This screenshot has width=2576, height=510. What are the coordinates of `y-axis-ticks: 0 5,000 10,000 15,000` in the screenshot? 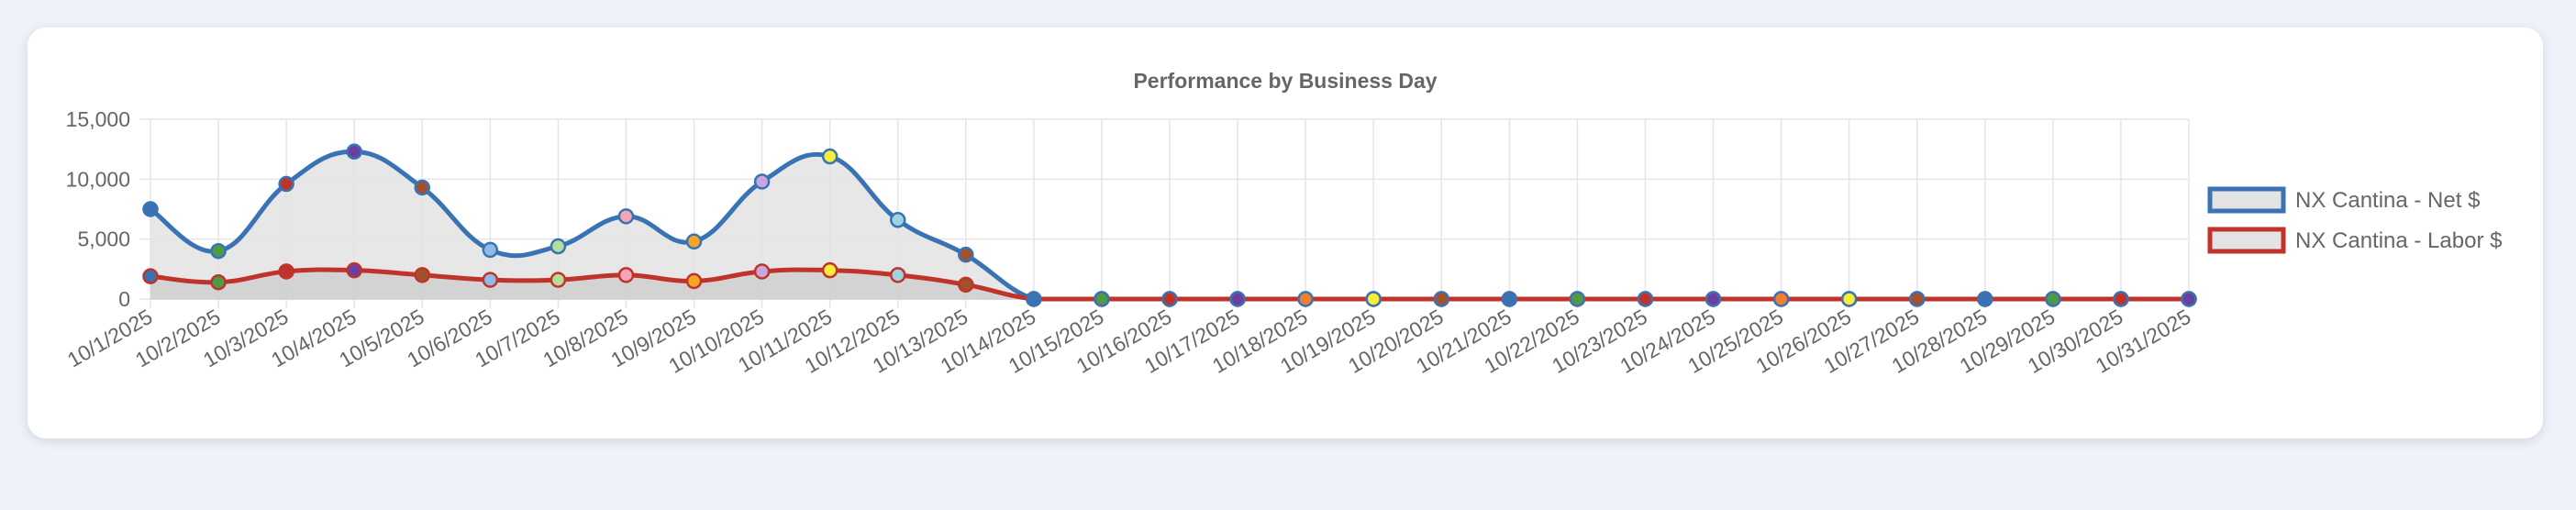 It's located at (98, 209).